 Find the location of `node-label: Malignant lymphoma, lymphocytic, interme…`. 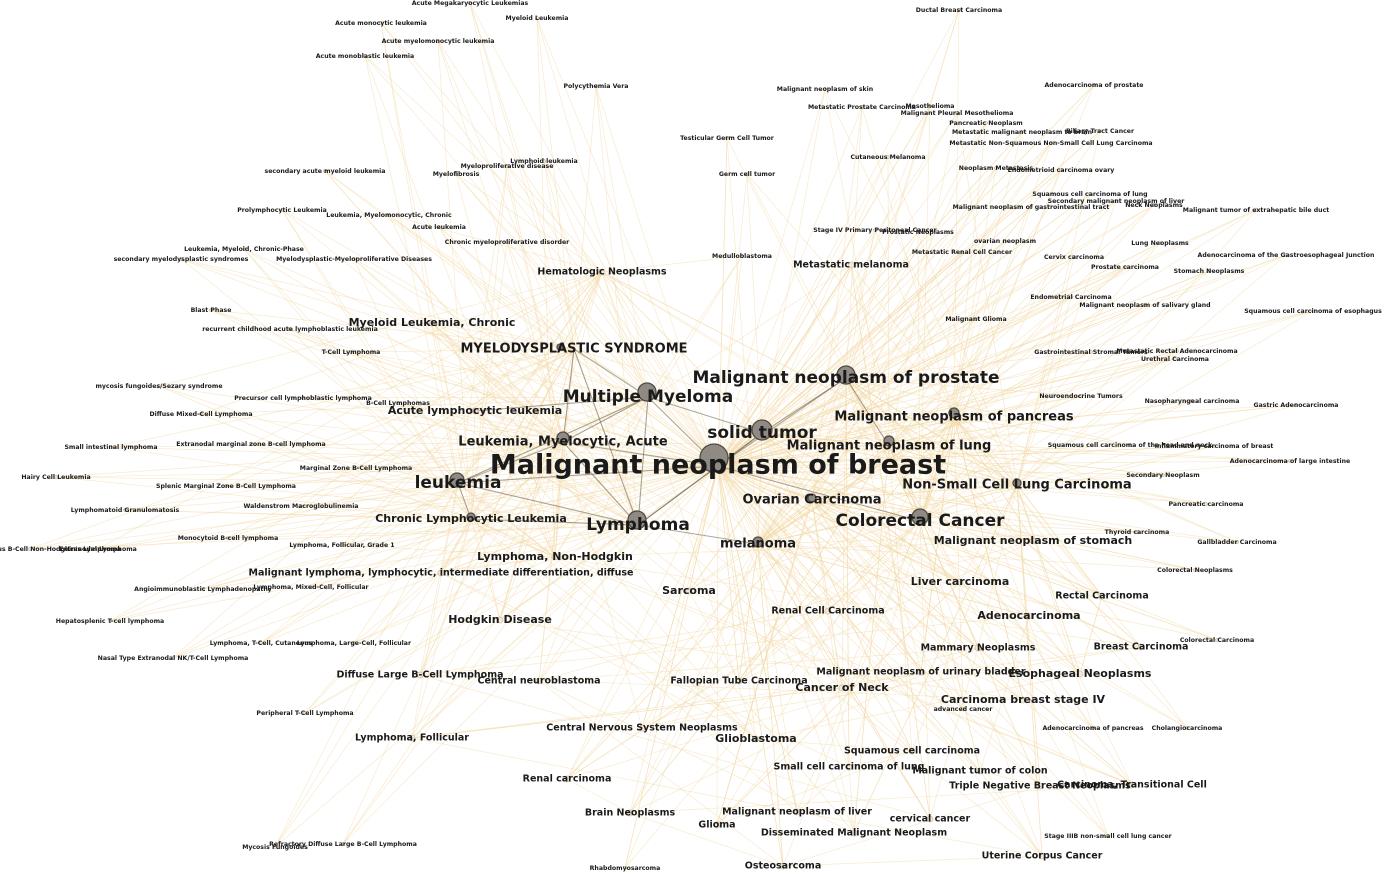

node-label: Malignant lymphoma, lymphocytic, interme… is located at coordinates (441, 573).